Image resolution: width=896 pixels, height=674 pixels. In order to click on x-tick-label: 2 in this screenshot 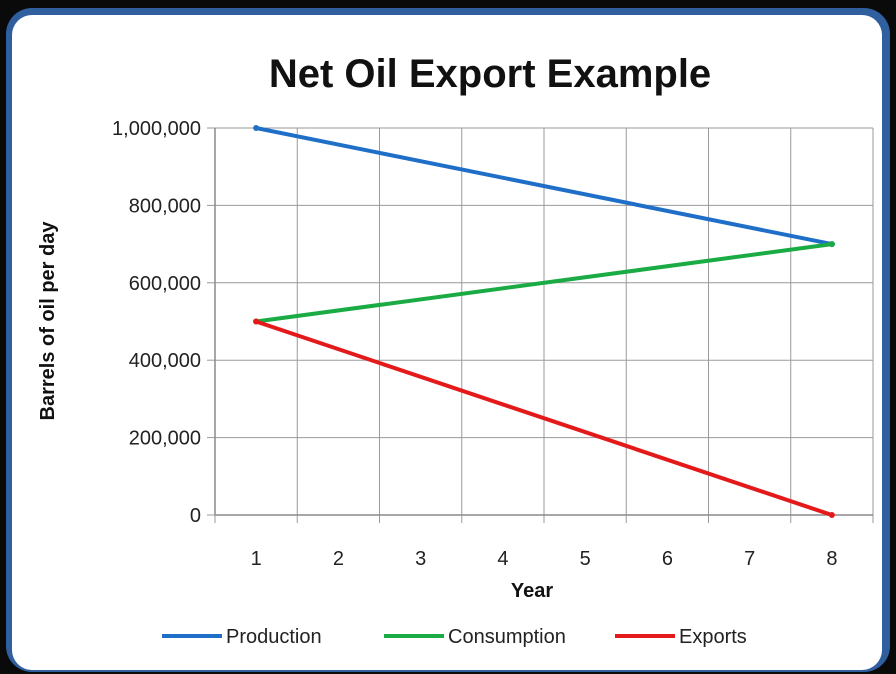, I will do `click(338, 559)`.